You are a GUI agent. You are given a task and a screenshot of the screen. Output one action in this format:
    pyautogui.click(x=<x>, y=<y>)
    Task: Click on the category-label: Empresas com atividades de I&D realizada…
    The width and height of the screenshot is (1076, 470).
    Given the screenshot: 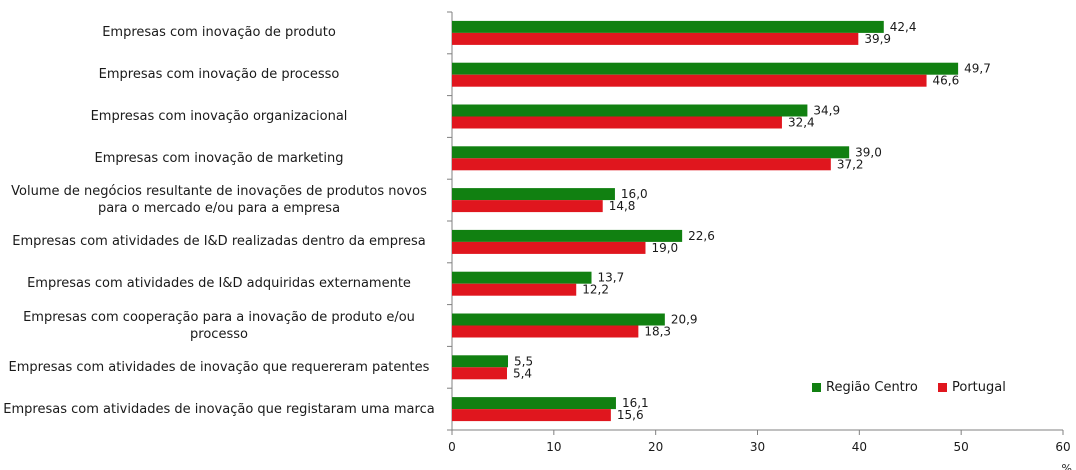 What is the action you would take?
    pyautogui.click(x=219, y=242)
    